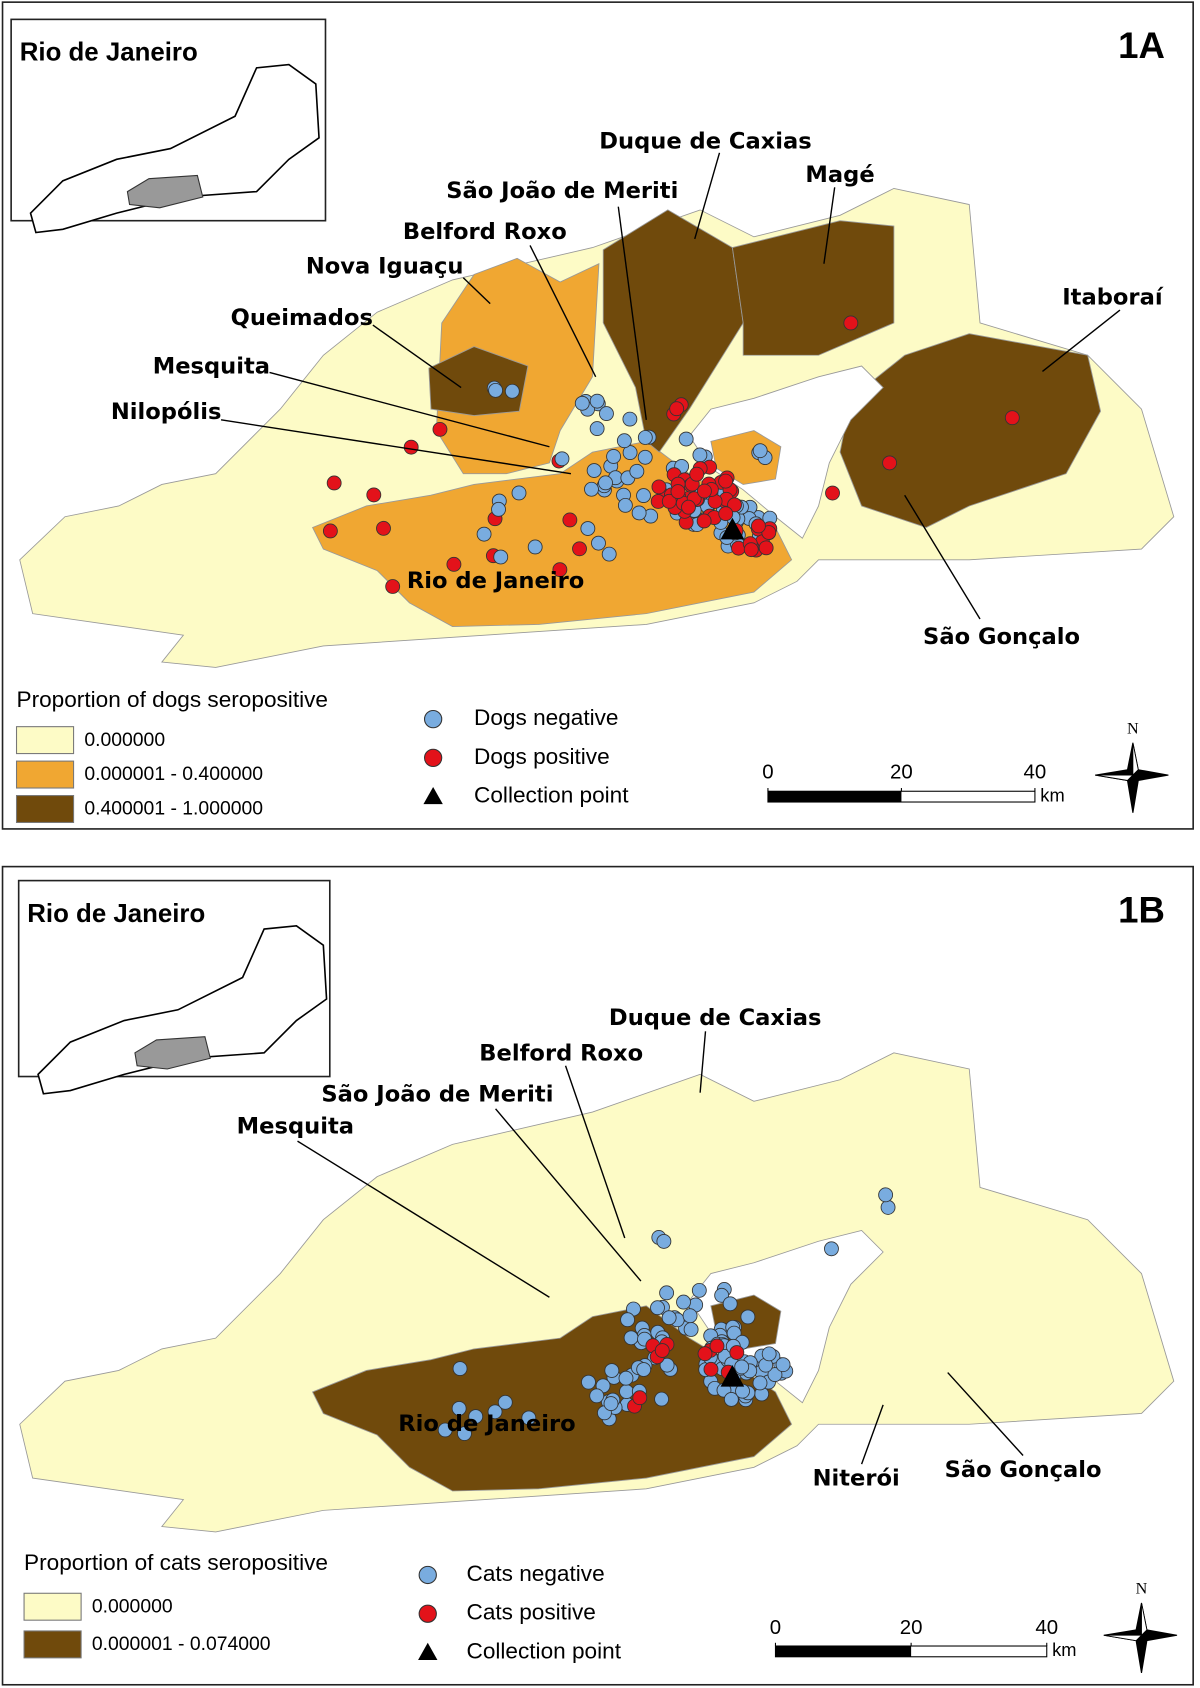  Describe the element at coordinates (1052, 794) in the screenshot. I see `scale-unit: km` at that location.